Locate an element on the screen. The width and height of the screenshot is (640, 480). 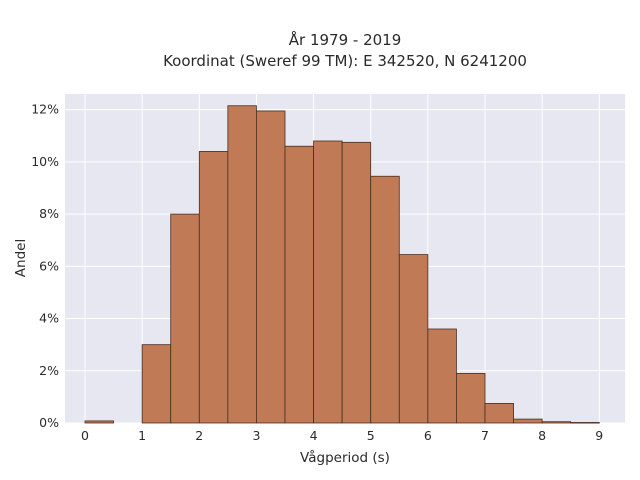
y-tick-label: 6% is located at coordinates (49, 265).